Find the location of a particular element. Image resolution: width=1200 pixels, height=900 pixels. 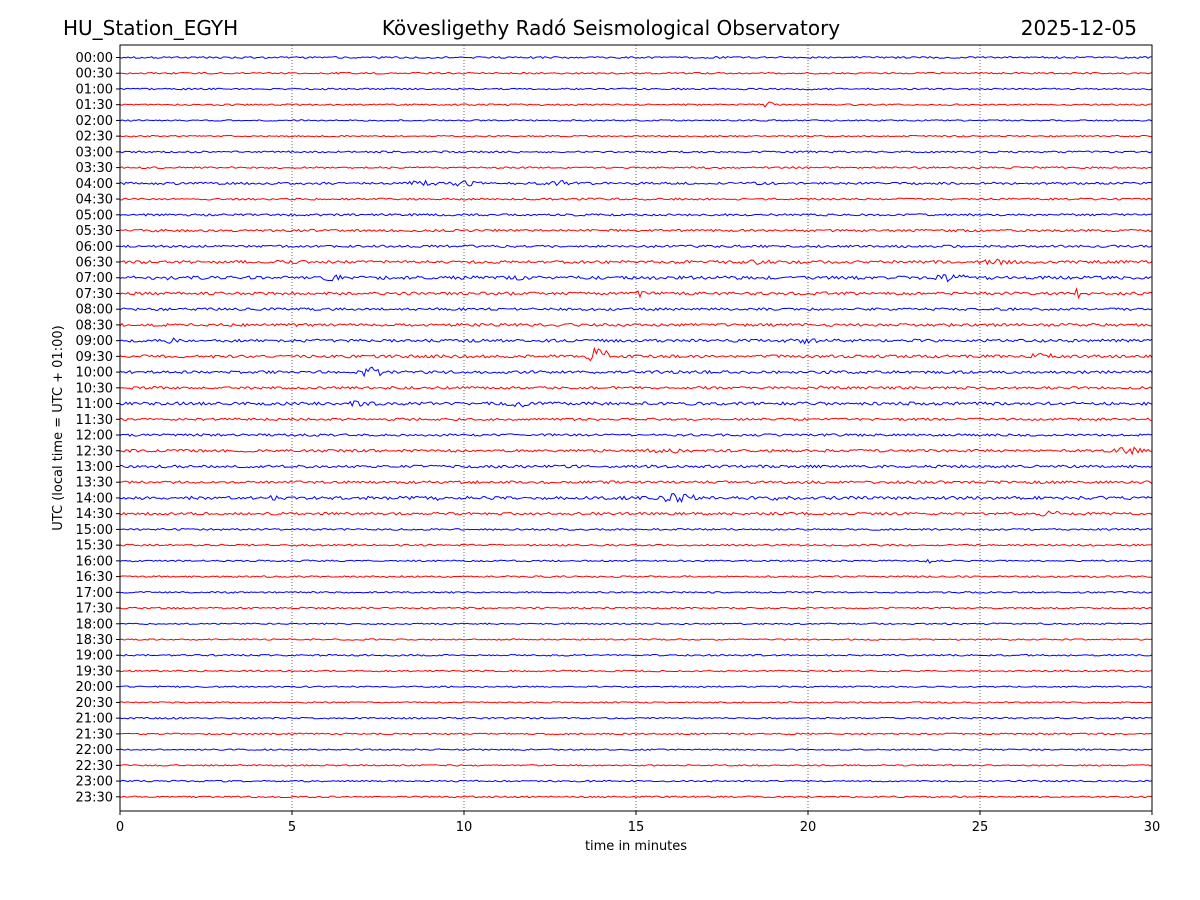

trace-23:30 is located at coordinates (636, 797).